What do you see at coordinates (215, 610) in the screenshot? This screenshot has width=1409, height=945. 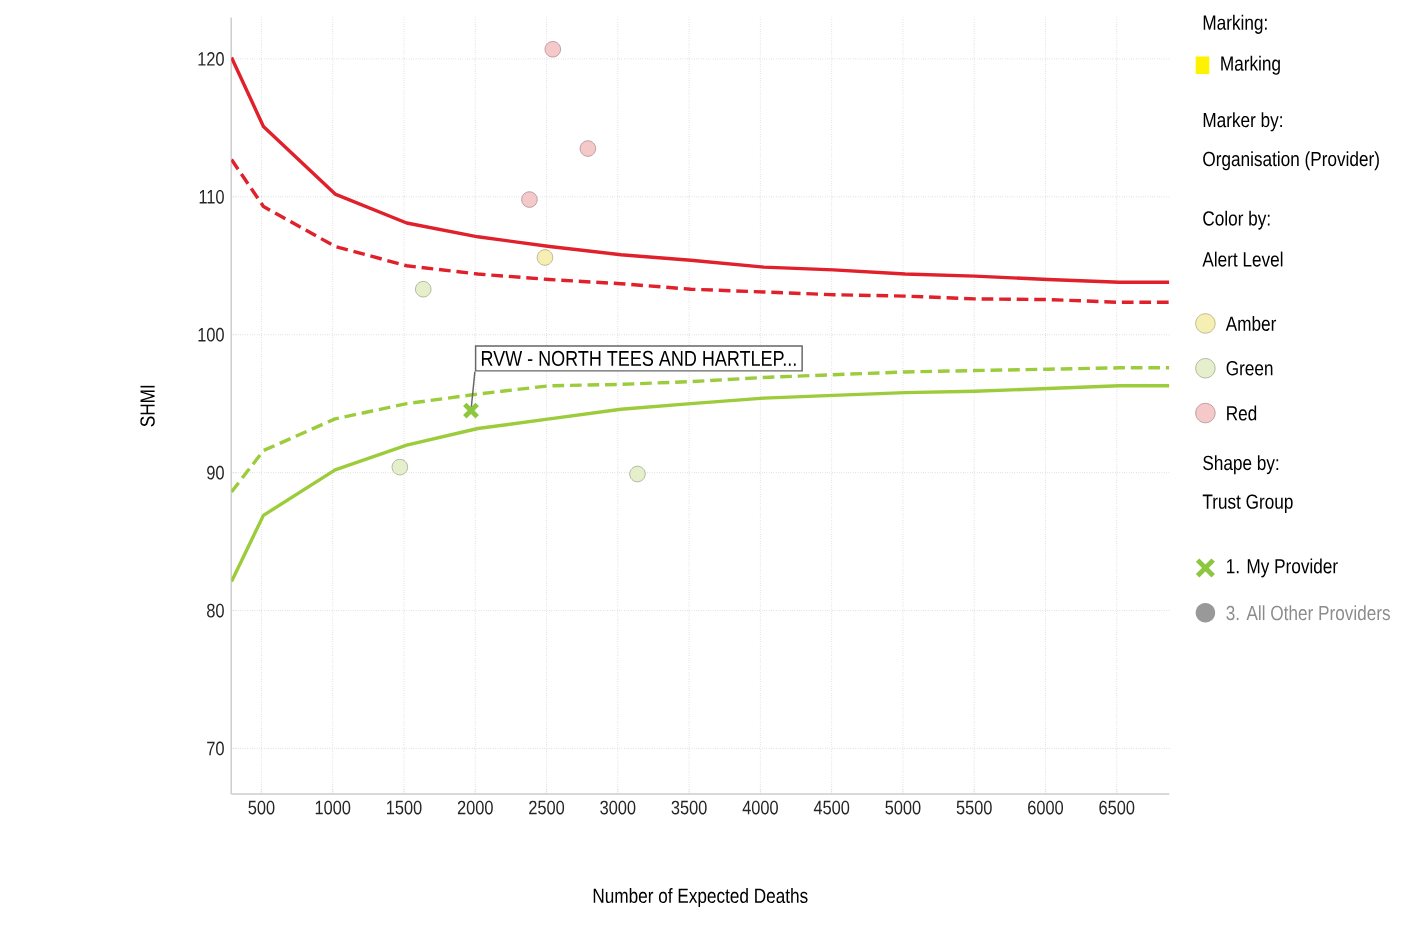 I see `y-tick-label: 80` at bounding box center [215, 610].